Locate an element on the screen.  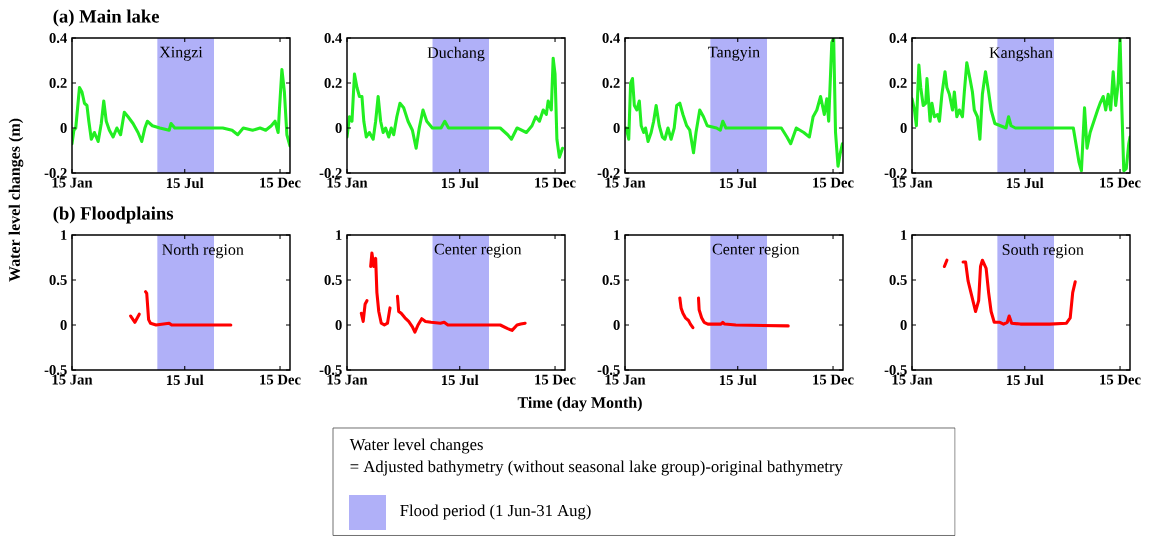
y-axis-title: Water level changes (m) is located at coordinates (16, 200).